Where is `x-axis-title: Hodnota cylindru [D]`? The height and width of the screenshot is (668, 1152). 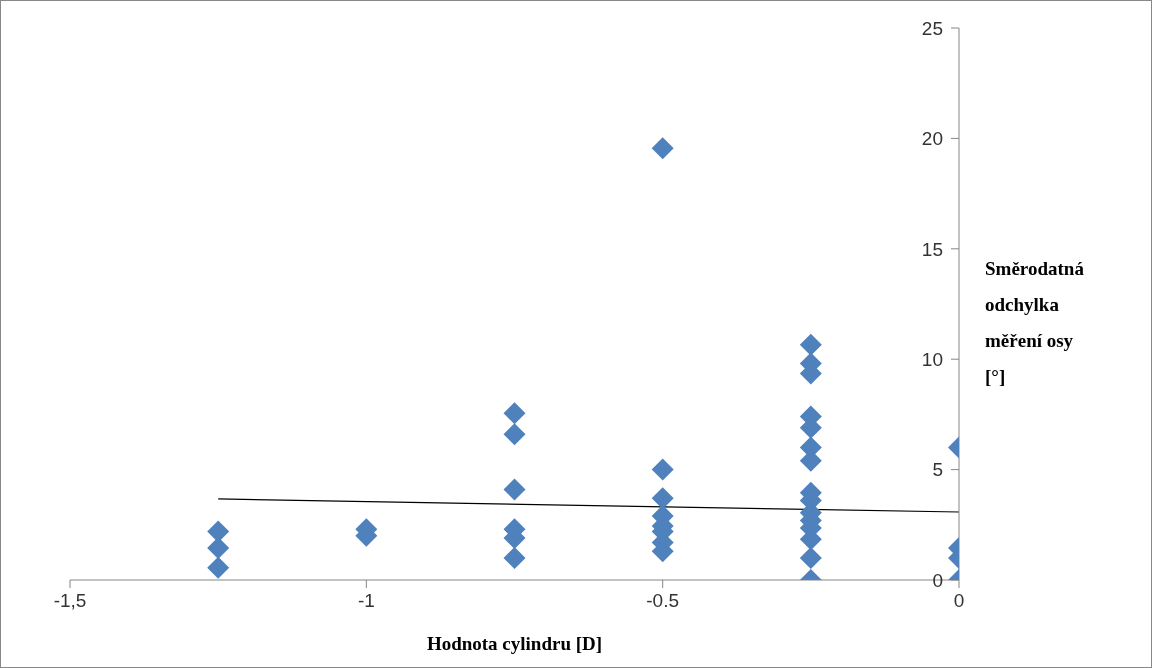 x-axis-title: Hodnota cylindru [D] is located at coordinates (514, 644).